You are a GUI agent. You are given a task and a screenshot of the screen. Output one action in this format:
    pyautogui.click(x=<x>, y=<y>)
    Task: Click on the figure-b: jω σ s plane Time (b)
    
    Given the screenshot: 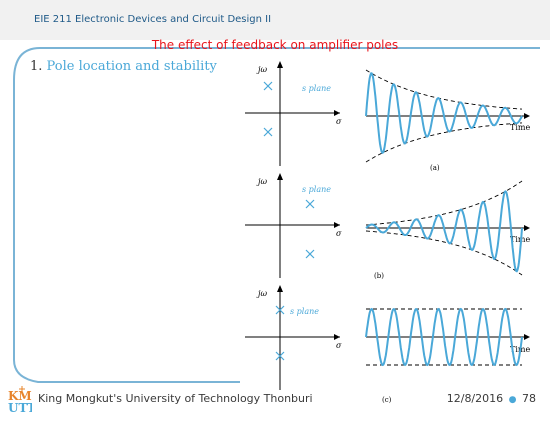 What is the action you would take?
    pyautogui.click(x=387, y=226)
    